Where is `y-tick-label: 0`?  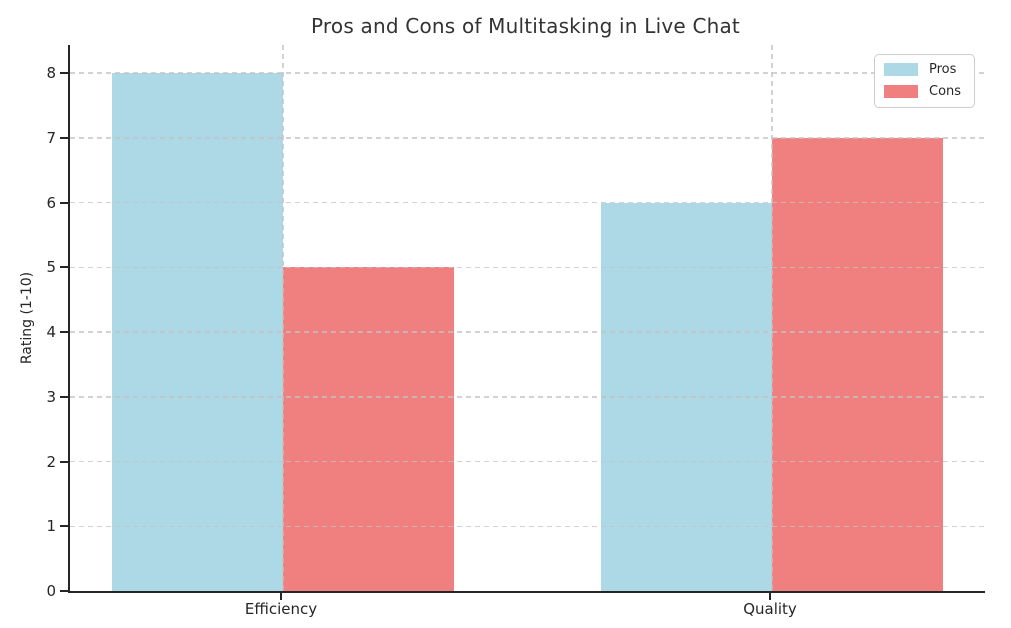 y-tick-label: 0 is located at coordinates (51, 591).